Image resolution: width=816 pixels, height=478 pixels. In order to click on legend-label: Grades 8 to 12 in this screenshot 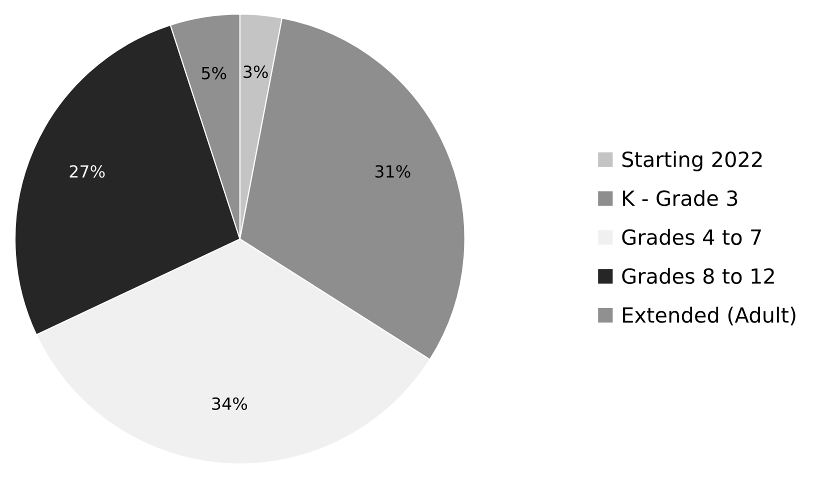, I will do `click(698, 276)`.